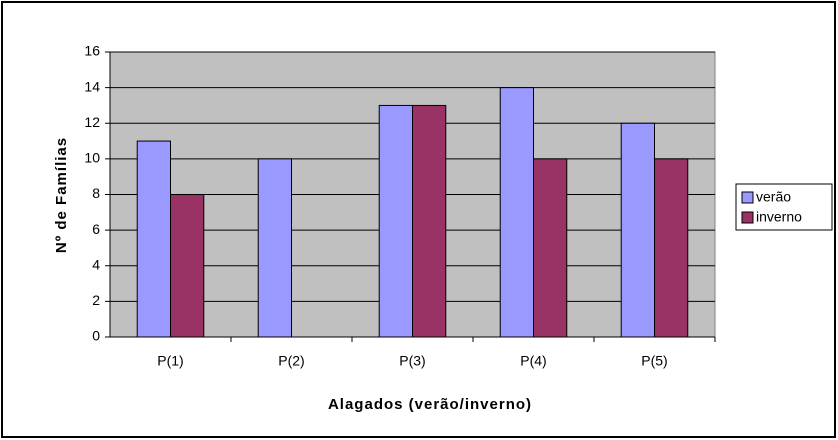 The height and width of the screenshot is (440, 838). Describe the element at coordinates (96, 300) in the screenshot. I see `y-tick-label: 2` at that location.